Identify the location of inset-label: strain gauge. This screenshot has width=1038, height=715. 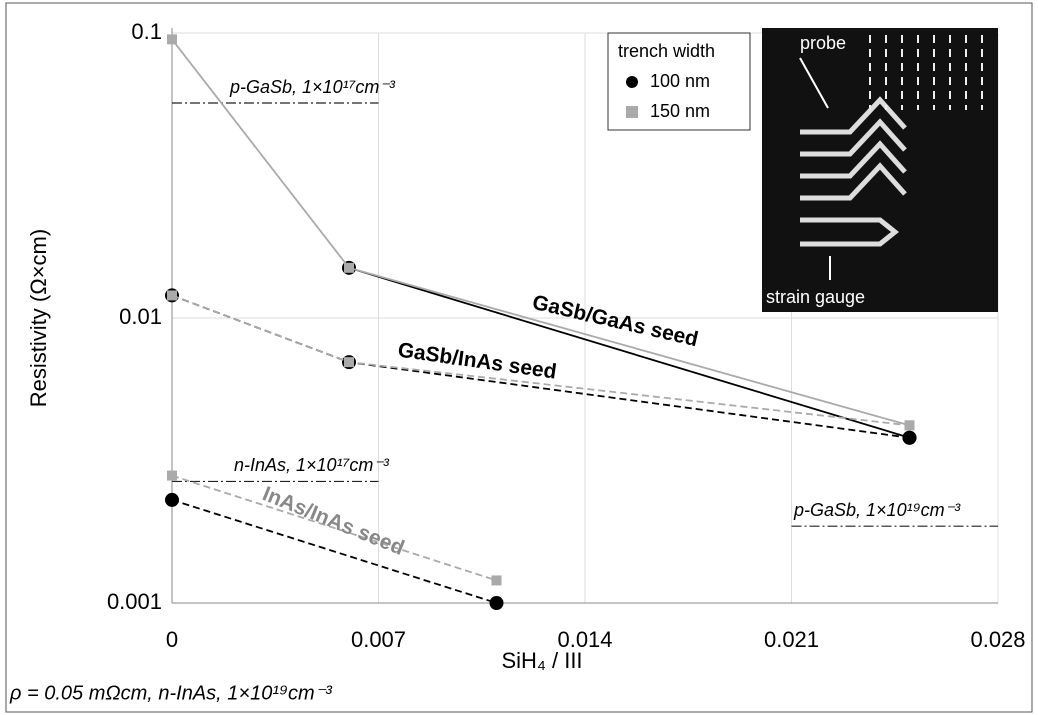
(815, 297).